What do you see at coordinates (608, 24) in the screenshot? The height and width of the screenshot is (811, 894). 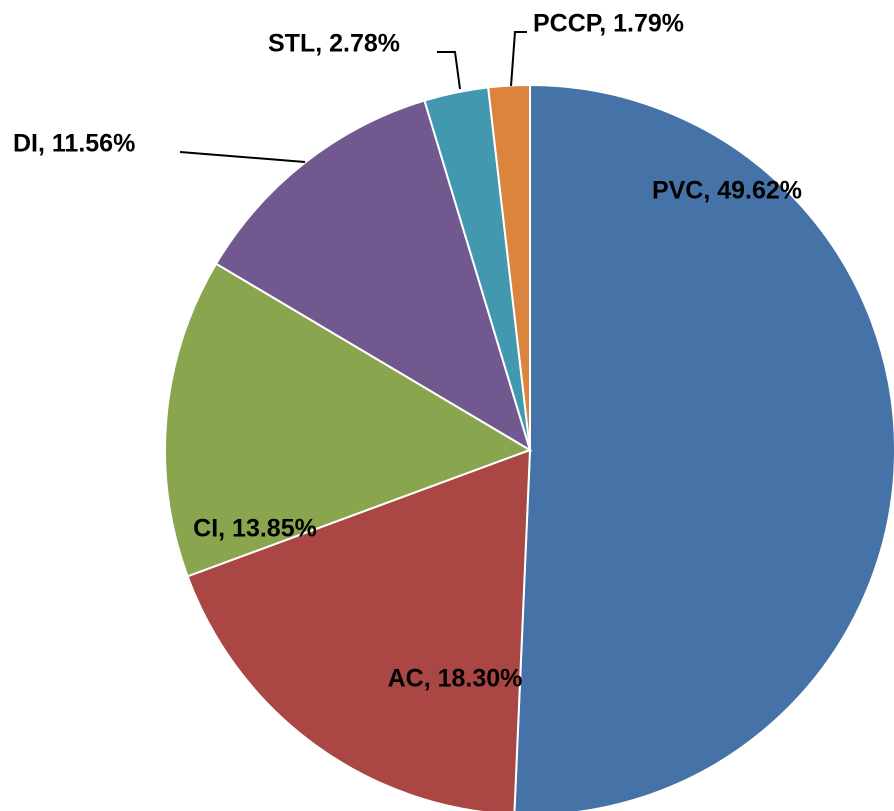 I see `data-label: PCCP, 1.79%` at bounding box center [608, 24].